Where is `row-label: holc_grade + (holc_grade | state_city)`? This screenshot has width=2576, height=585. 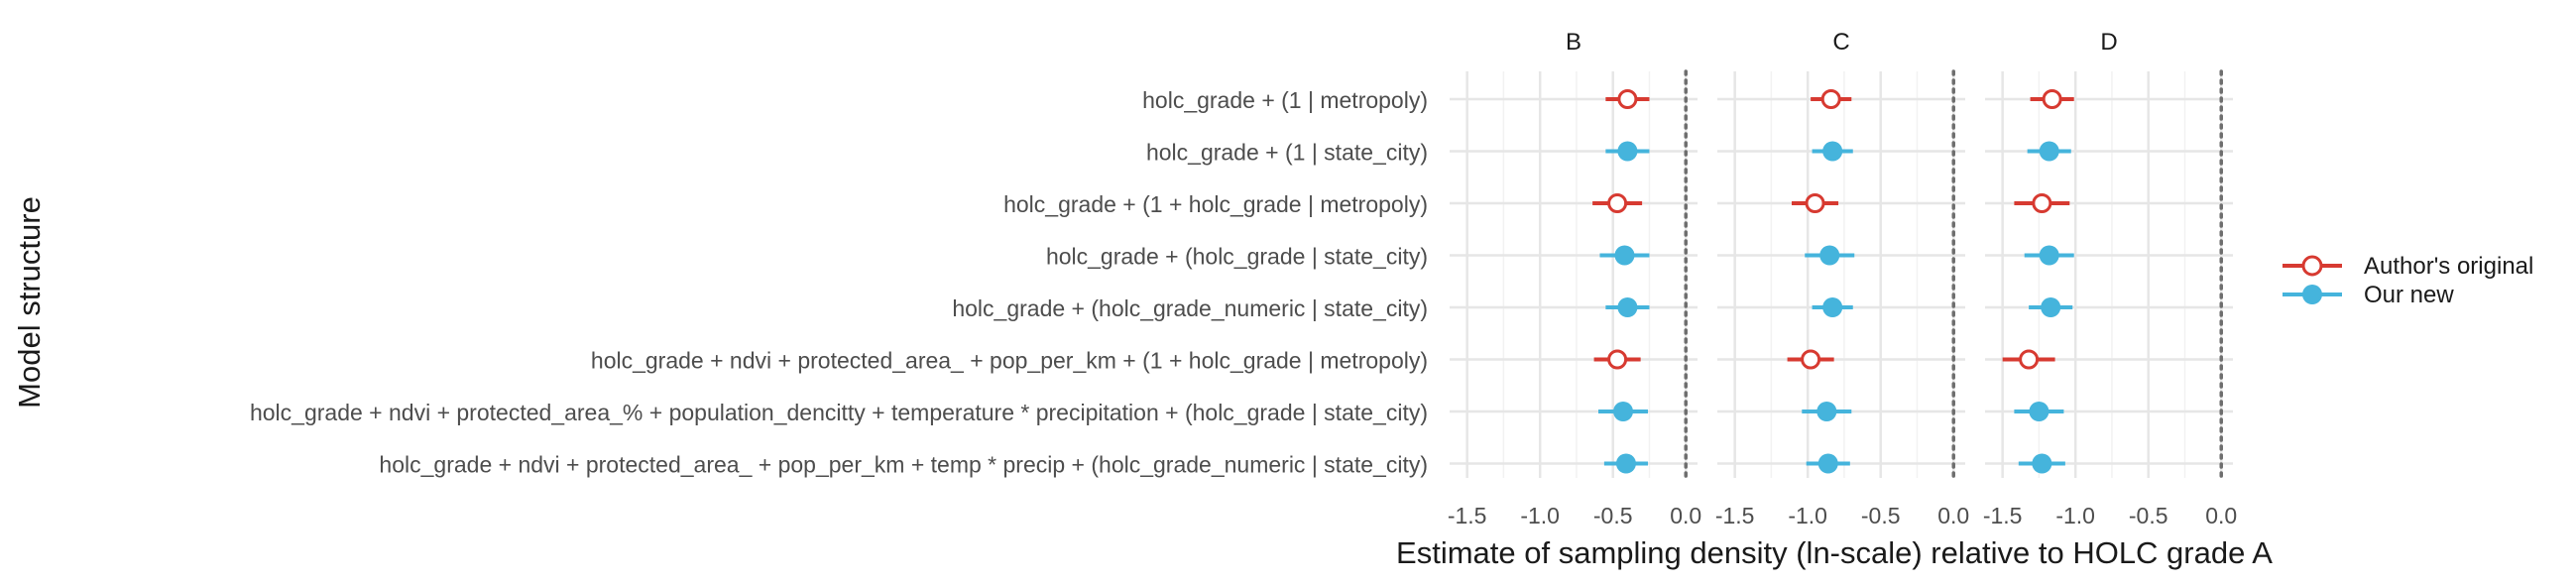 row-label: holc_grade + (holc_grade | state_city) is located at coordinates (1237, 257).